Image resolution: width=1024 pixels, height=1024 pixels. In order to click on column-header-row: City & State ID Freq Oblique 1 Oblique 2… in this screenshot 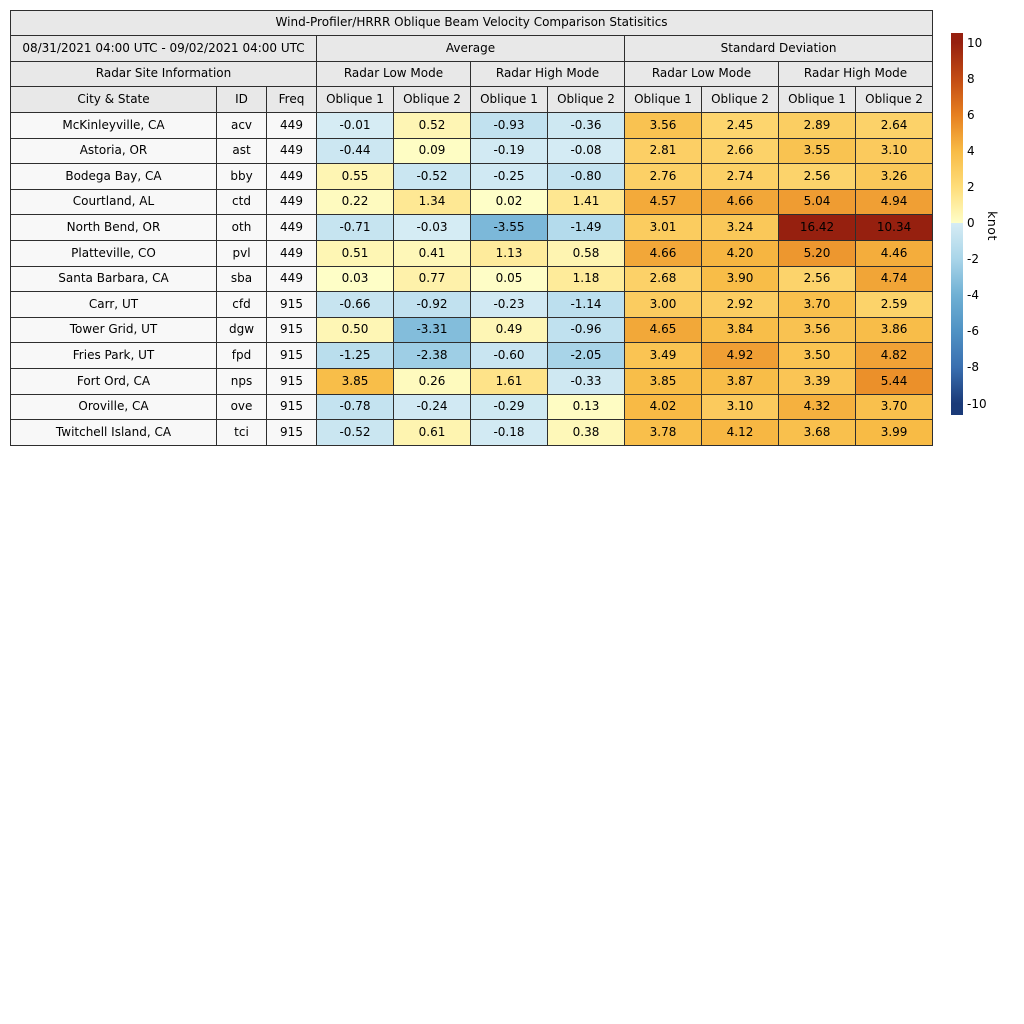, I will do `click(472, 99)`.